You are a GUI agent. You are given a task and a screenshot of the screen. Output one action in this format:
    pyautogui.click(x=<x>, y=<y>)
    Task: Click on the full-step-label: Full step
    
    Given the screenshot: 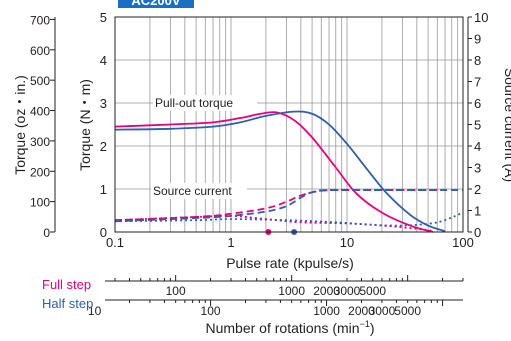 What is the action you would take?
    pyautogui.click(x=66, y=284)
    